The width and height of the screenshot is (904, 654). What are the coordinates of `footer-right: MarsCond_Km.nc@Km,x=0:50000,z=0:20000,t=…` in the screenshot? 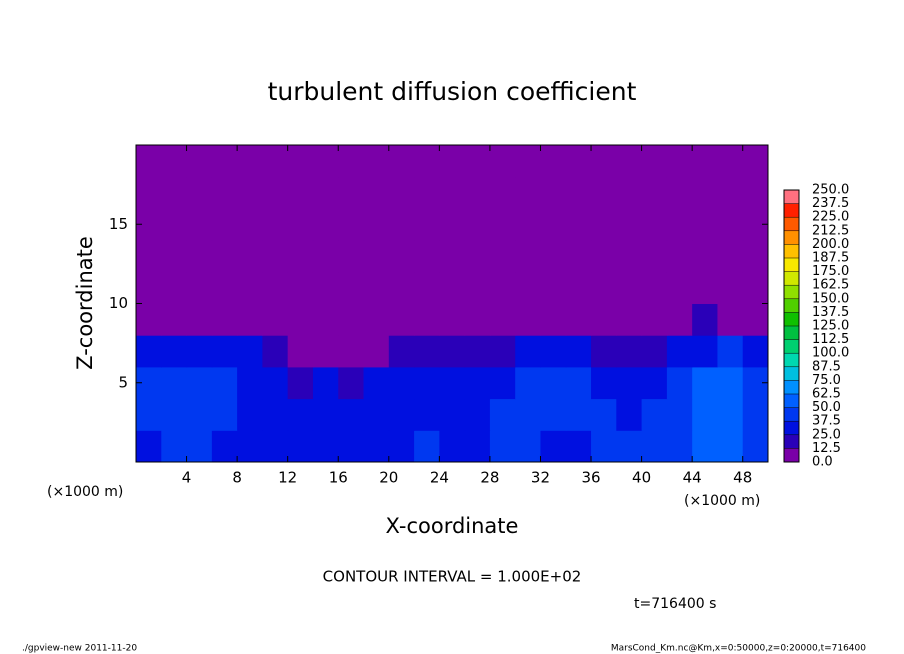 It's located at (738, 649).